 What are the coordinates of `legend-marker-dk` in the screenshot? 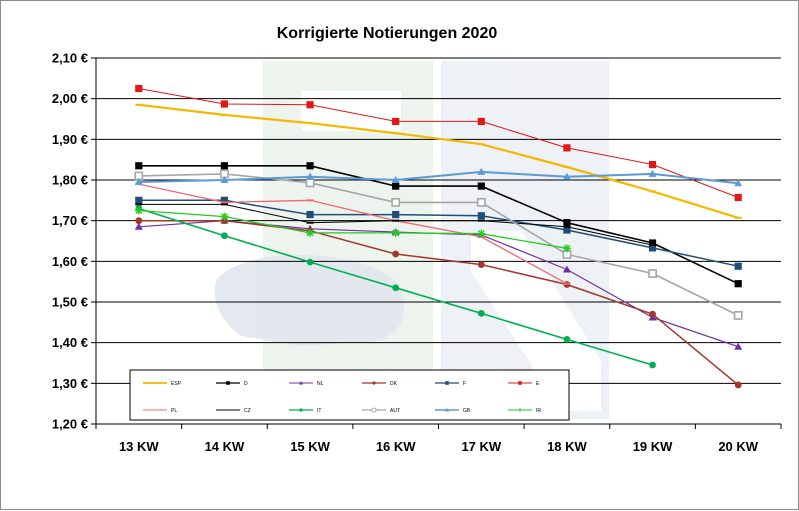 It's located at (374, 383).